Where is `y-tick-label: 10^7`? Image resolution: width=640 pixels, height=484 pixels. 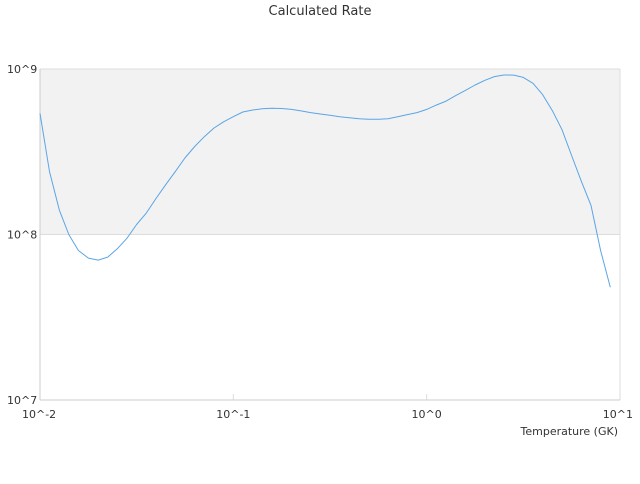 y-tick-label: 10^7 is located at coordinates (22, 400).